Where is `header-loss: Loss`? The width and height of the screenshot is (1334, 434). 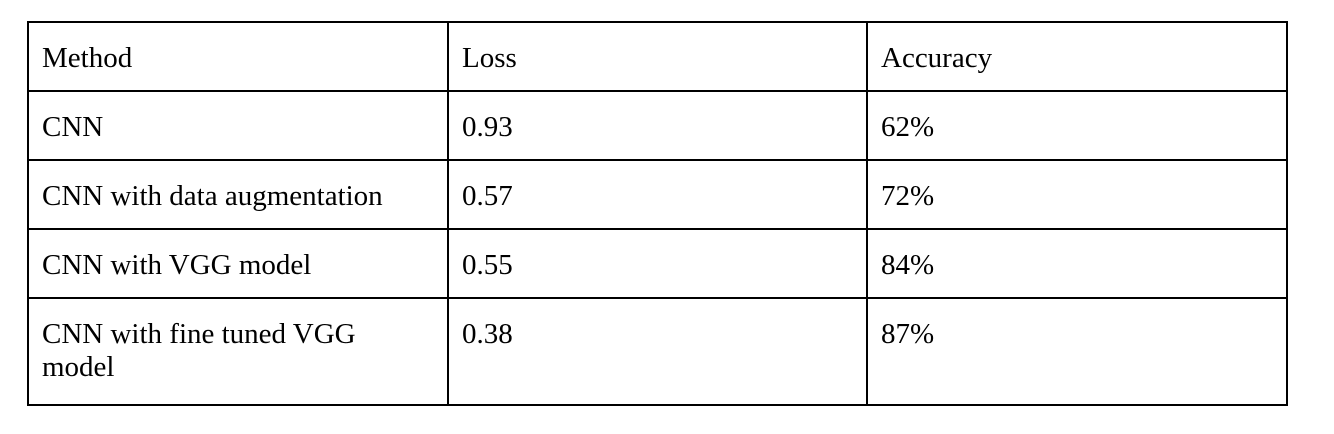
header-loss: Loss is located at coordinates (657, 56).